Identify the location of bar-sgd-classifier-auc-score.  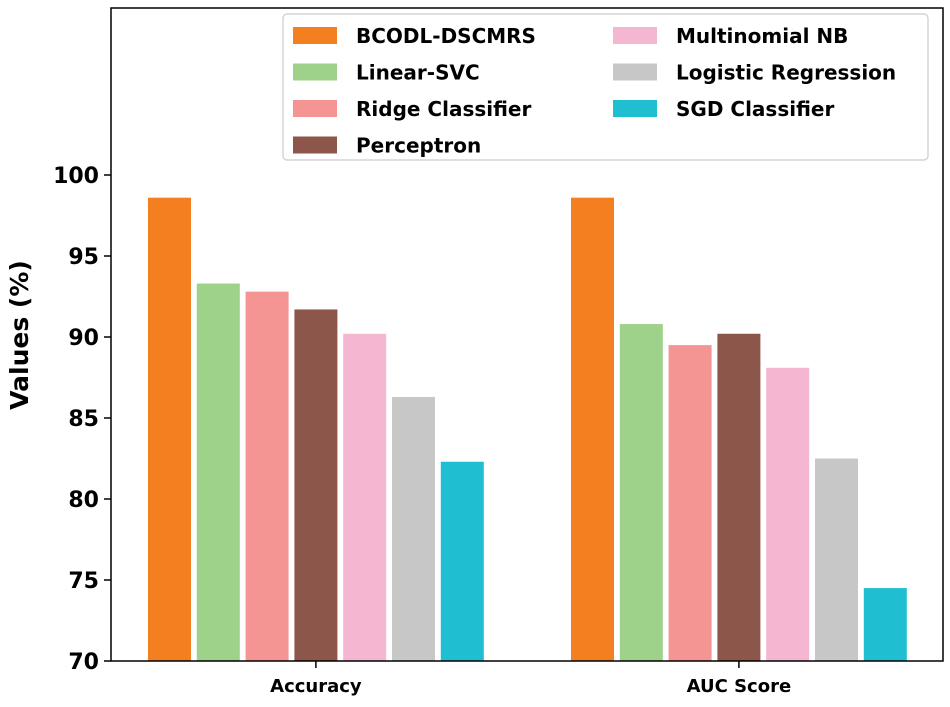
(885, 624).